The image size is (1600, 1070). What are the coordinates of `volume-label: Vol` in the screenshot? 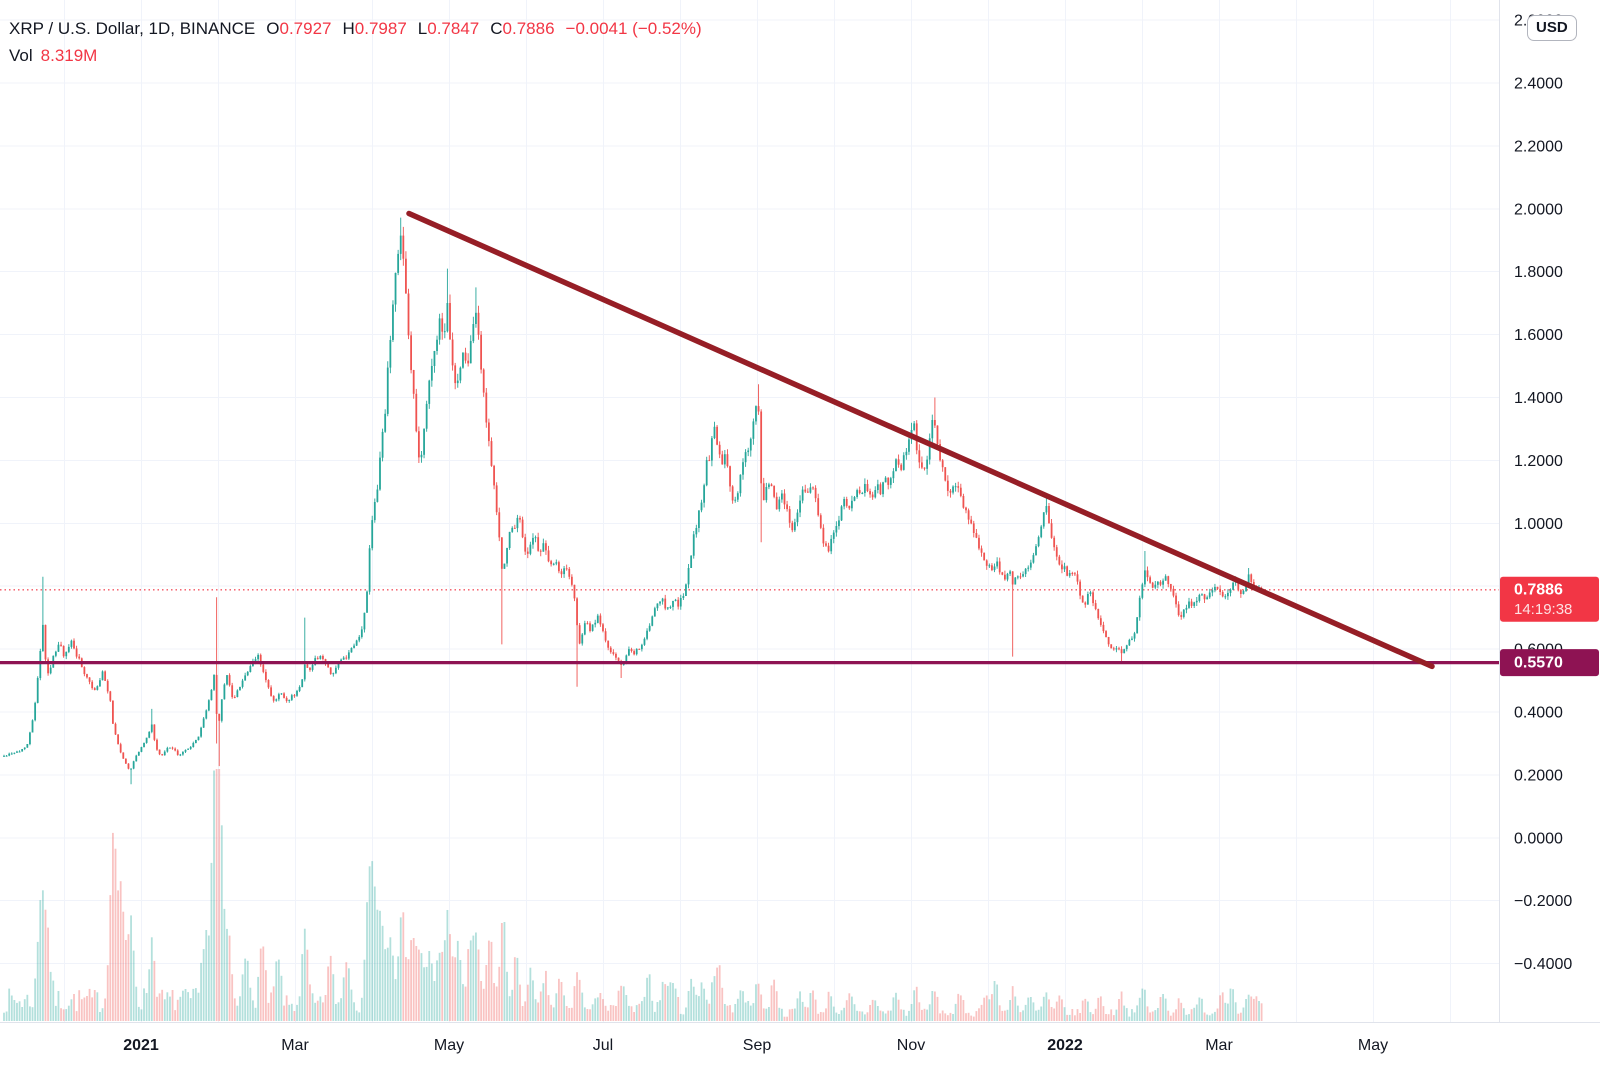 It's located at (21, 55).